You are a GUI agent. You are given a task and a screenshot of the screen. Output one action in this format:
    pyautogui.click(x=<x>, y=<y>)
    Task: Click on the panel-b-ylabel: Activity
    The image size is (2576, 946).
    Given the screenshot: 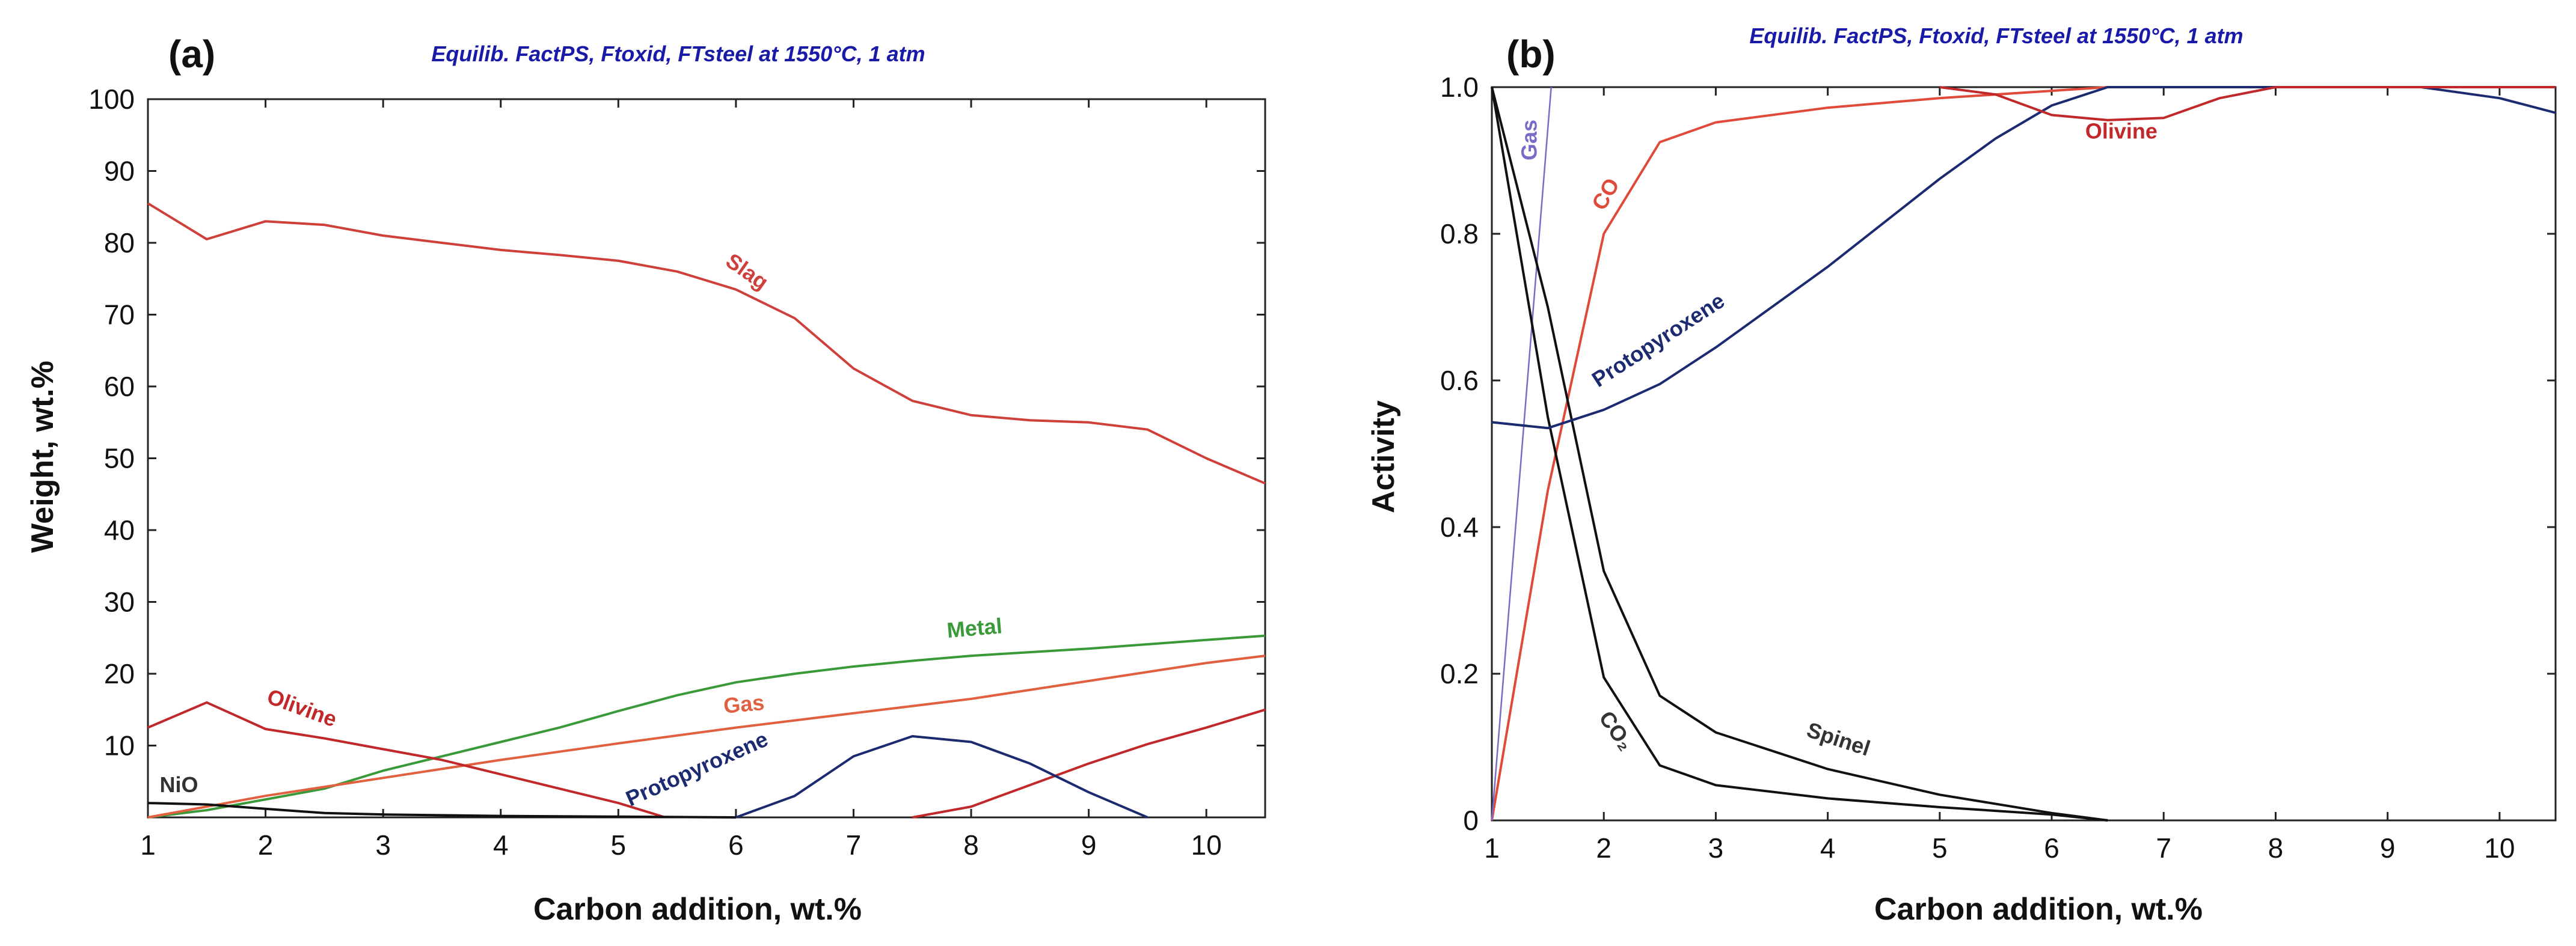 What is the action you would take?
    pyautogui.click(x=1383, y=456)
    